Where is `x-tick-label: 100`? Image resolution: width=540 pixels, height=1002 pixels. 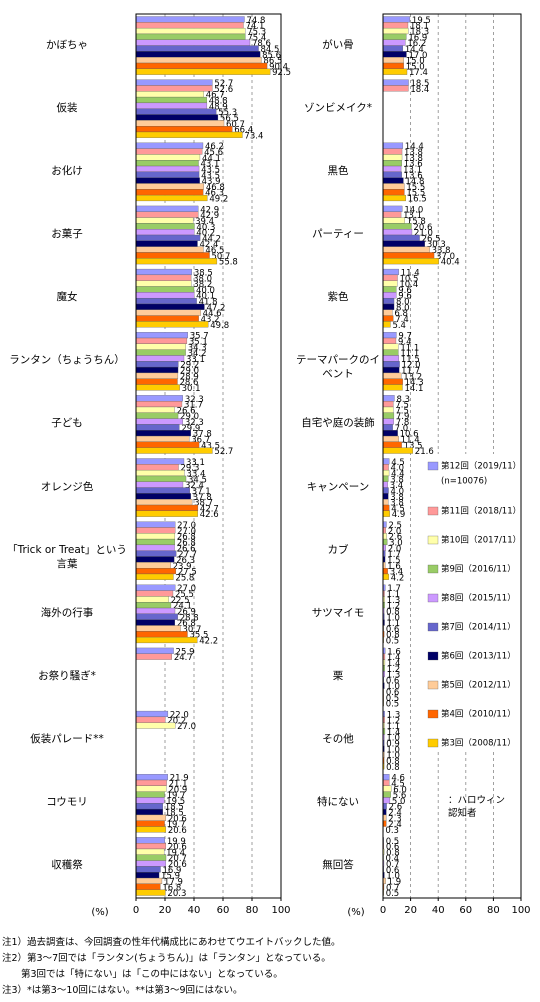
x-tick-label: 100 is located at coordinates (520, 910).